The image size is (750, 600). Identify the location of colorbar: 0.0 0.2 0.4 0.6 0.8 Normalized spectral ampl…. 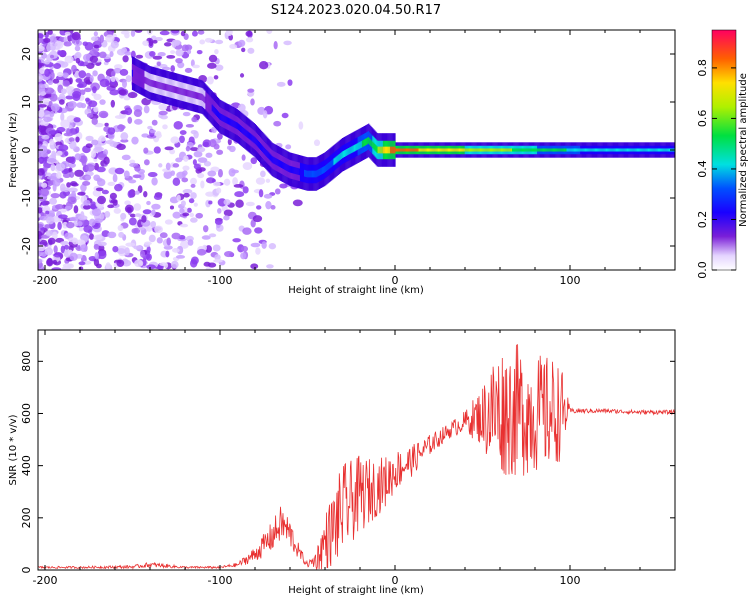
(722, 154).